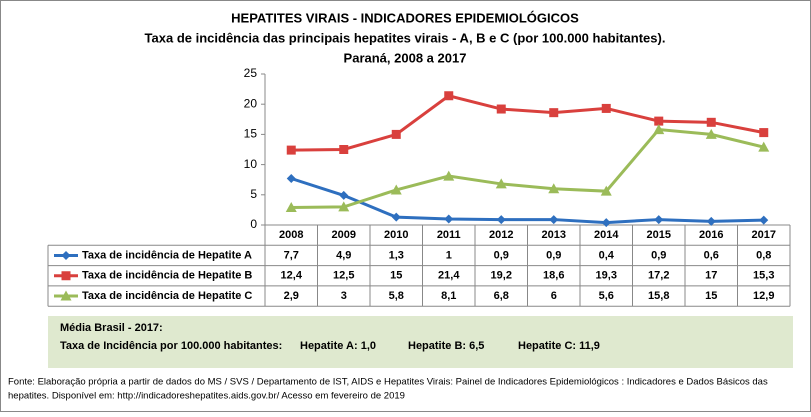  Describe the element at coordinates (291, 255) in the screenshot. I see `table-cell: 7,7` at that location.